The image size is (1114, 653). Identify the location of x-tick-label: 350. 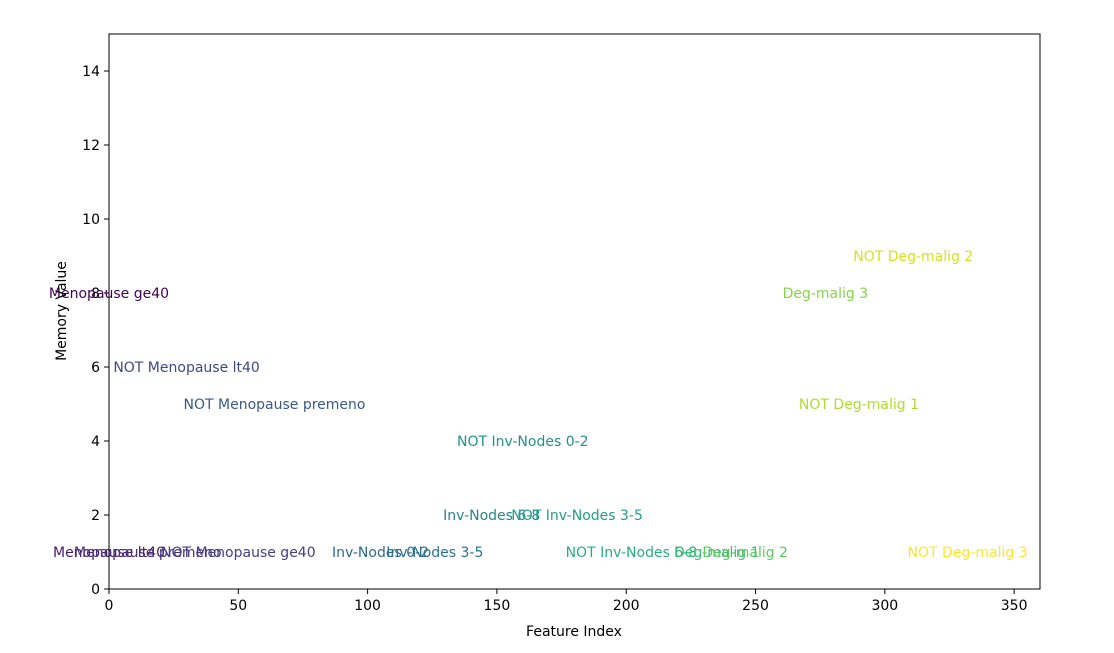
(1014, 606).